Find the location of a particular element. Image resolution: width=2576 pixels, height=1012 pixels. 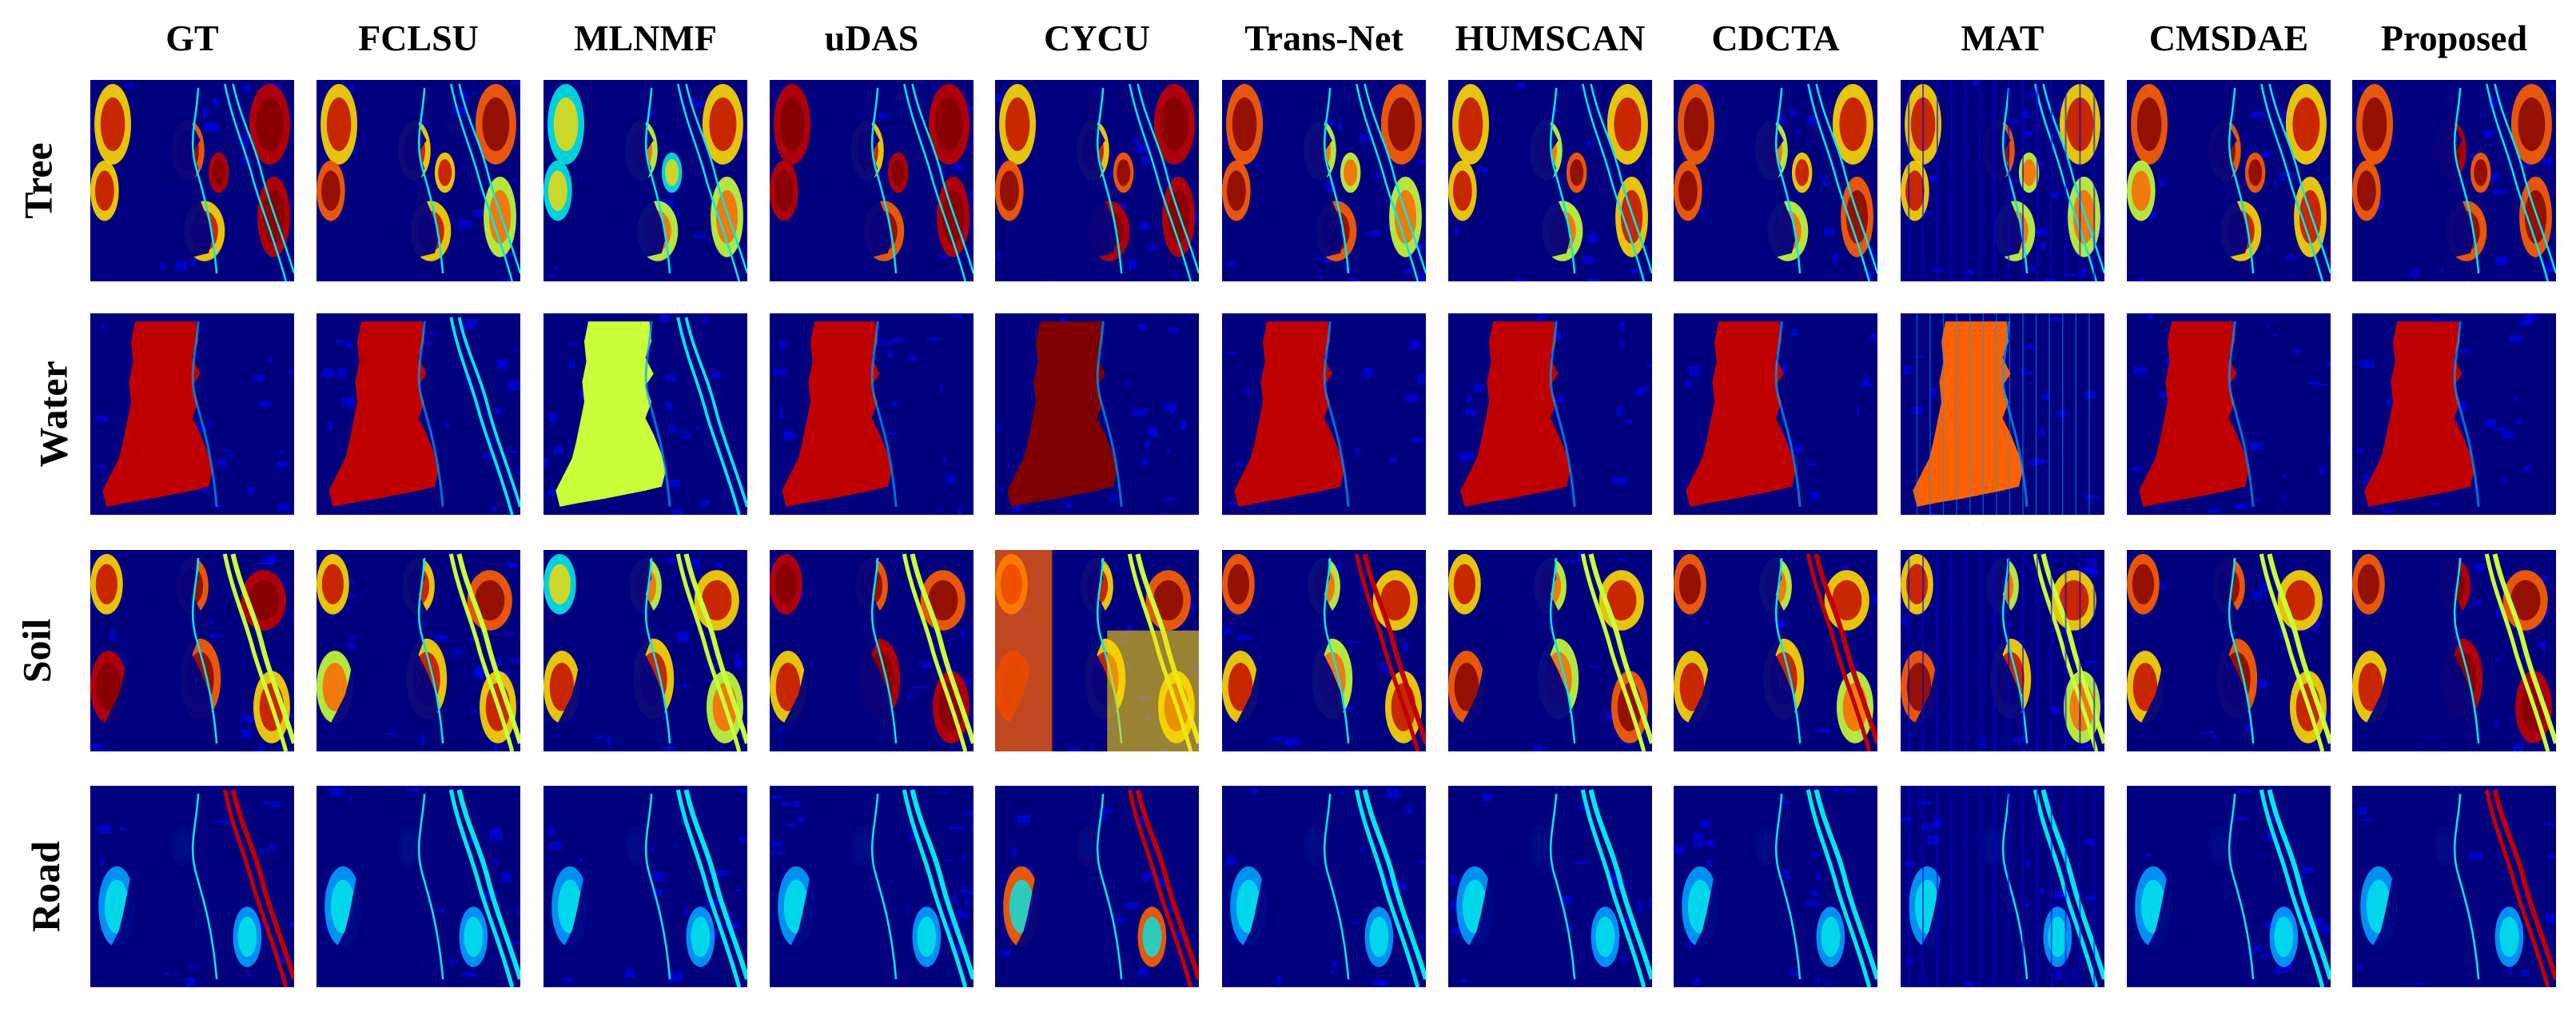

row-label-tree: Tree is located at coordinates (38, 181).